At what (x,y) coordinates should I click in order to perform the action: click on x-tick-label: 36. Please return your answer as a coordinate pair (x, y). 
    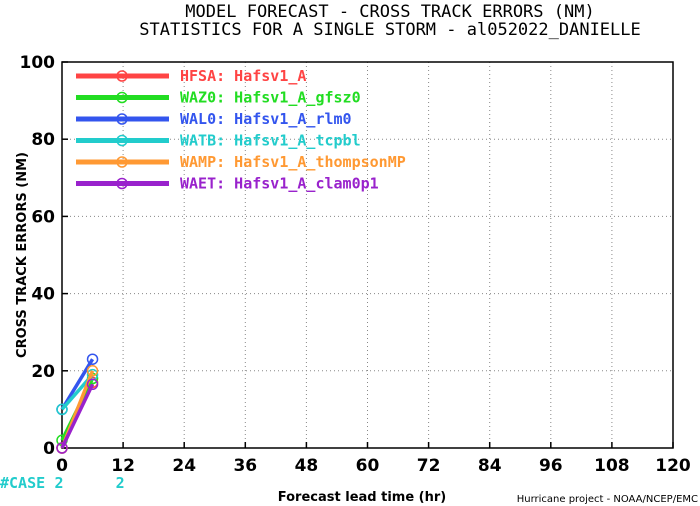
    Looking at the image, I should click on (245, 466).